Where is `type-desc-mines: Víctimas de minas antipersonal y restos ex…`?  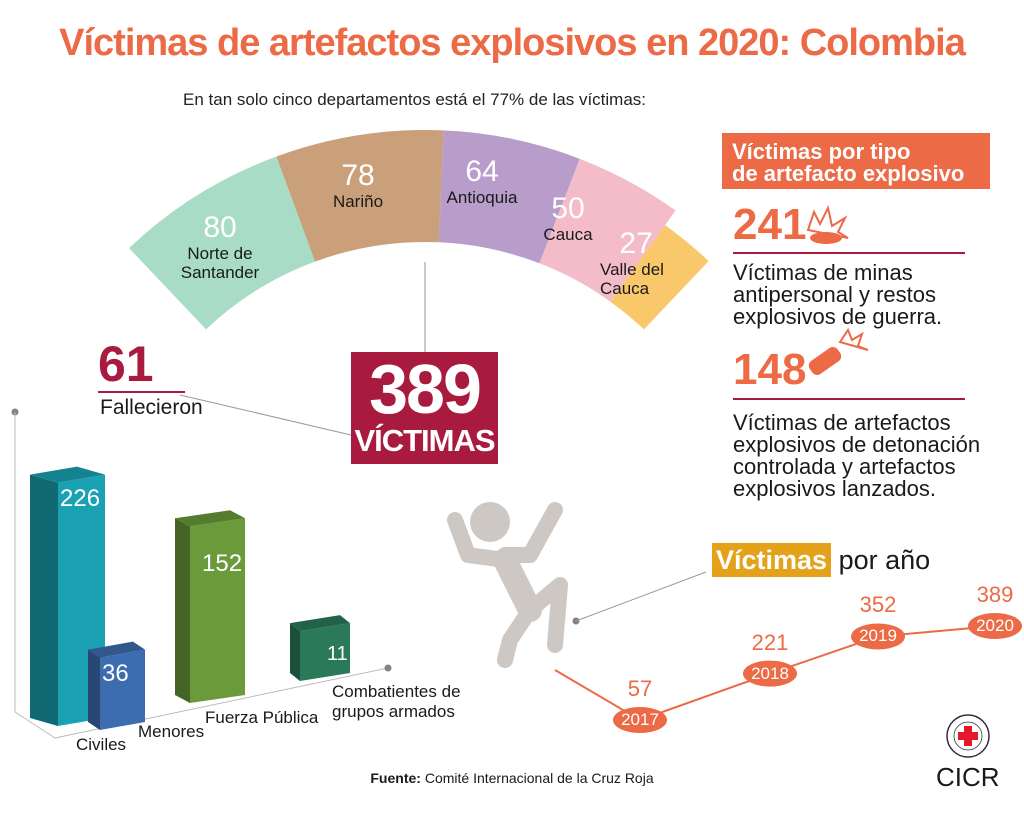 type-desc-mines: Víctimas de minas antipersonal y restos ex… is located at coordinates (838, 294).